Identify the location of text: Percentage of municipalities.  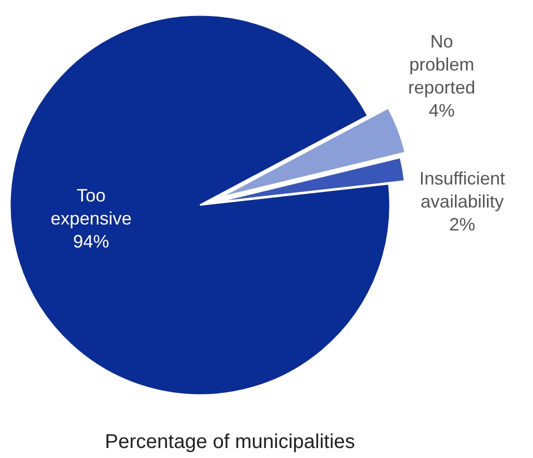
(230, 442).